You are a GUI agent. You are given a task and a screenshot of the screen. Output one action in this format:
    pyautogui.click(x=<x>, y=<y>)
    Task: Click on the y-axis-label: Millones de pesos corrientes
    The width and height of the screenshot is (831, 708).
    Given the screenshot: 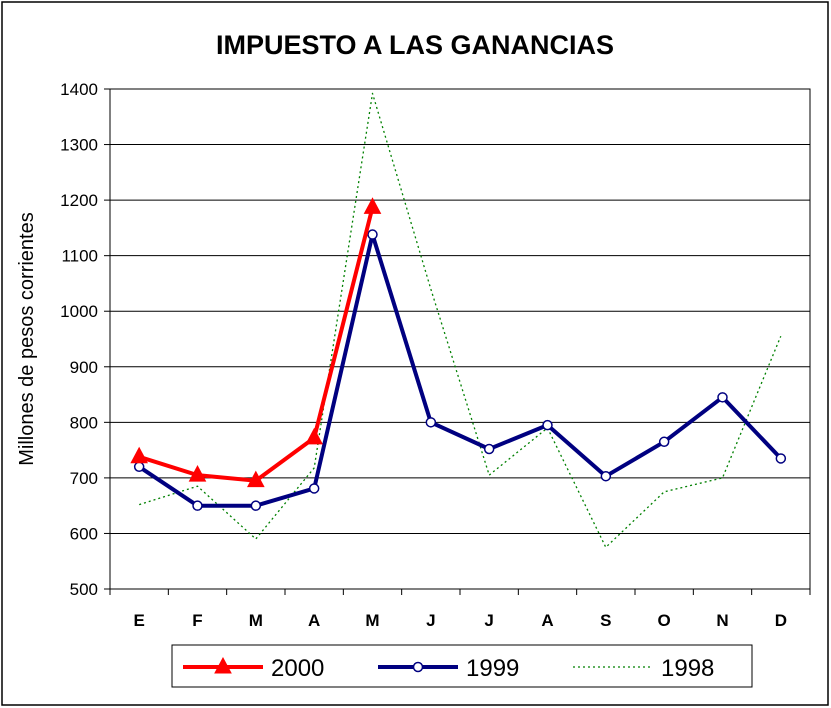 What is the action you would take?
    pyautogui.click(x=27, y=338)
    